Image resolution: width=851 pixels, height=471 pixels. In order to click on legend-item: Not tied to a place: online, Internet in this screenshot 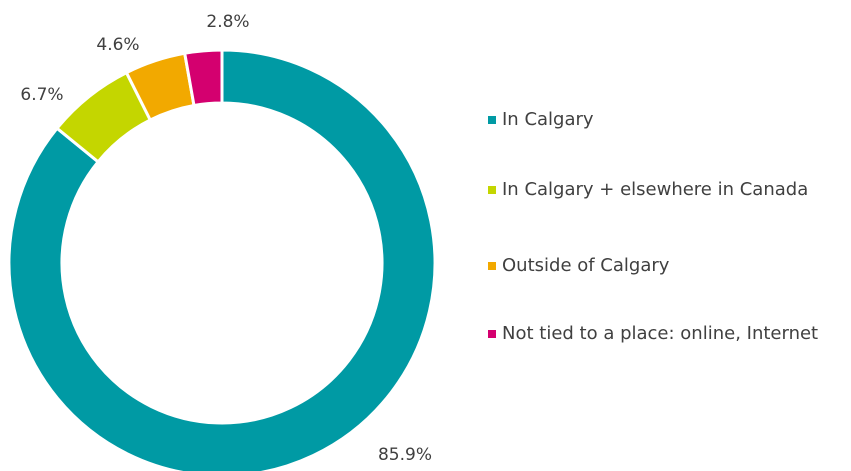, I will do `click(660, 333)`.